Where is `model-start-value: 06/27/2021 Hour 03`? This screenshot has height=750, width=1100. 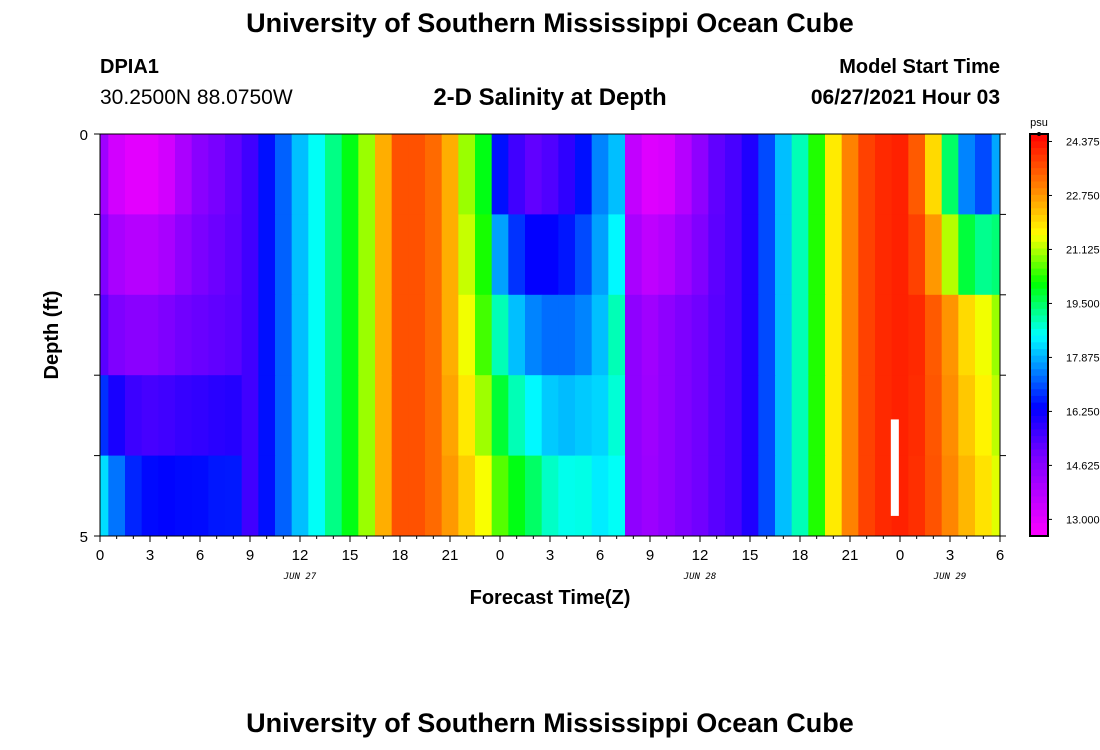
model-start-value: 06/27/2021 Hour 03 is located at coordinates (905, 97).